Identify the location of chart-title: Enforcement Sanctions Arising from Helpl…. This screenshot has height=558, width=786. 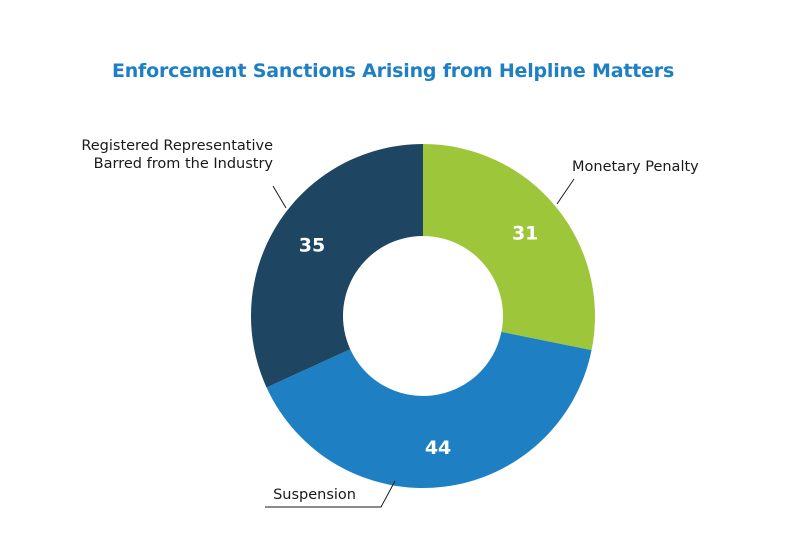
(393, 71).